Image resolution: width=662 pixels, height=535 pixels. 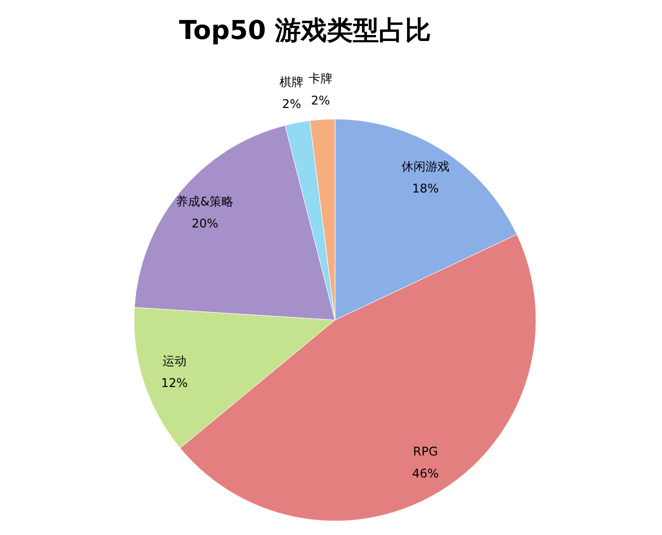 What do you see at coordinates (320, 78) in the screenshot?
I see `slice-label: 卡牌` at bounding box center [320, 78].